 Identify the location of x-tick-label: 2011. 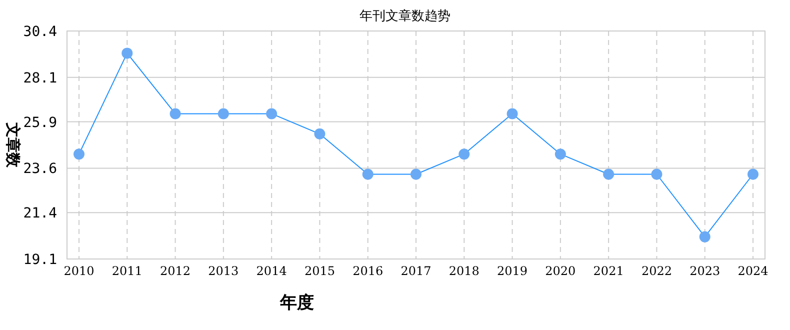
(127, 271).